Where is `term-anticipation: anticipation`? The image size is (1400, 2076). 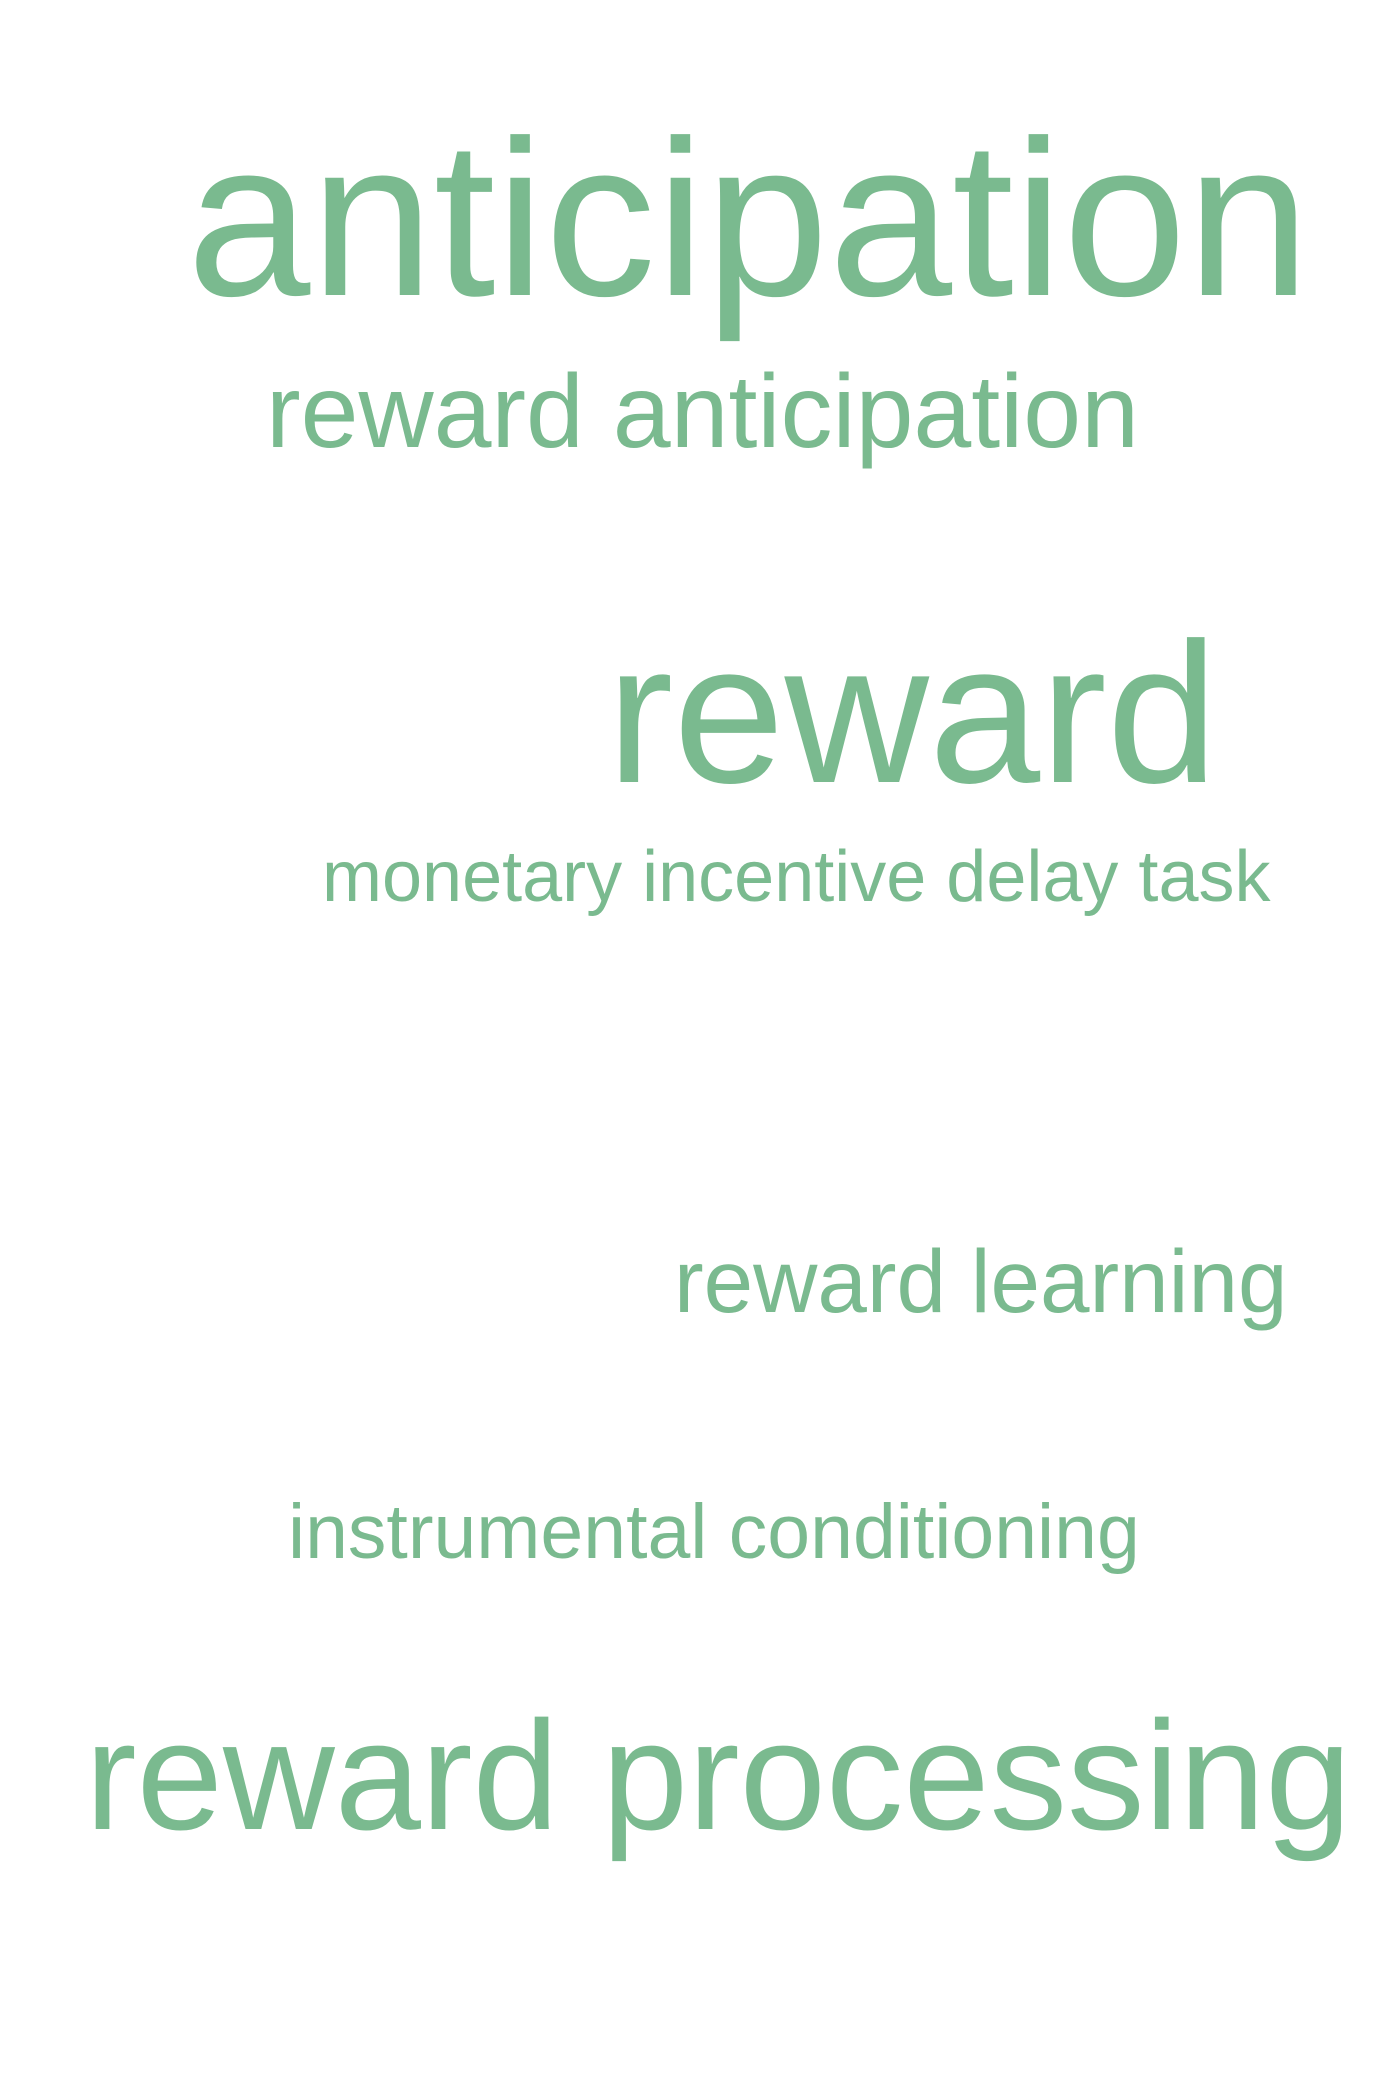
term-anticipation: anticipation is located at coordinates (748, 219).